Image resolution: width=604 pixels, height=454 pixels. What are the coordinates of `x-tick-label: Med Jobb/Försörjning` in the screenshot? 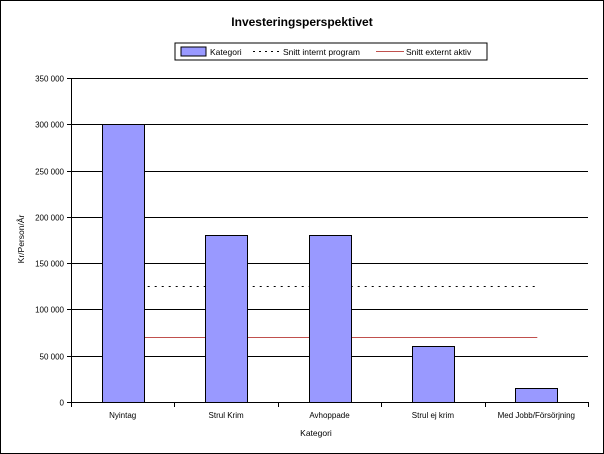 It's located at (536, 415).